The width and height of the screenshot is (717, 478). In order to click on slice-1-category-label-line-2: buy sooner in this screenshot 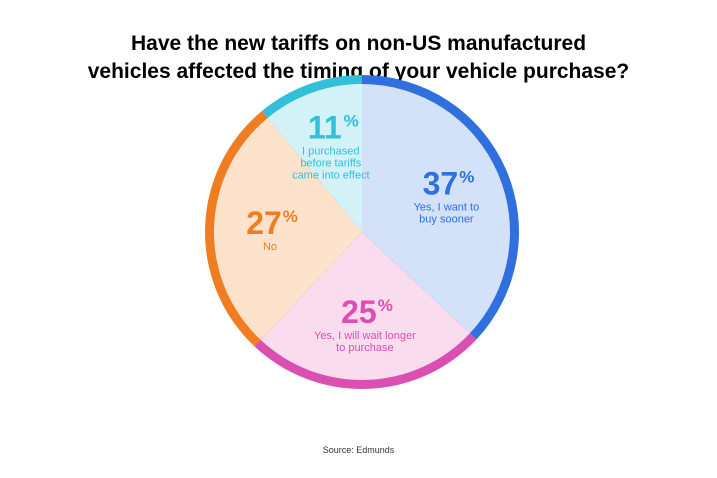, I will do `click(446, 220)`.